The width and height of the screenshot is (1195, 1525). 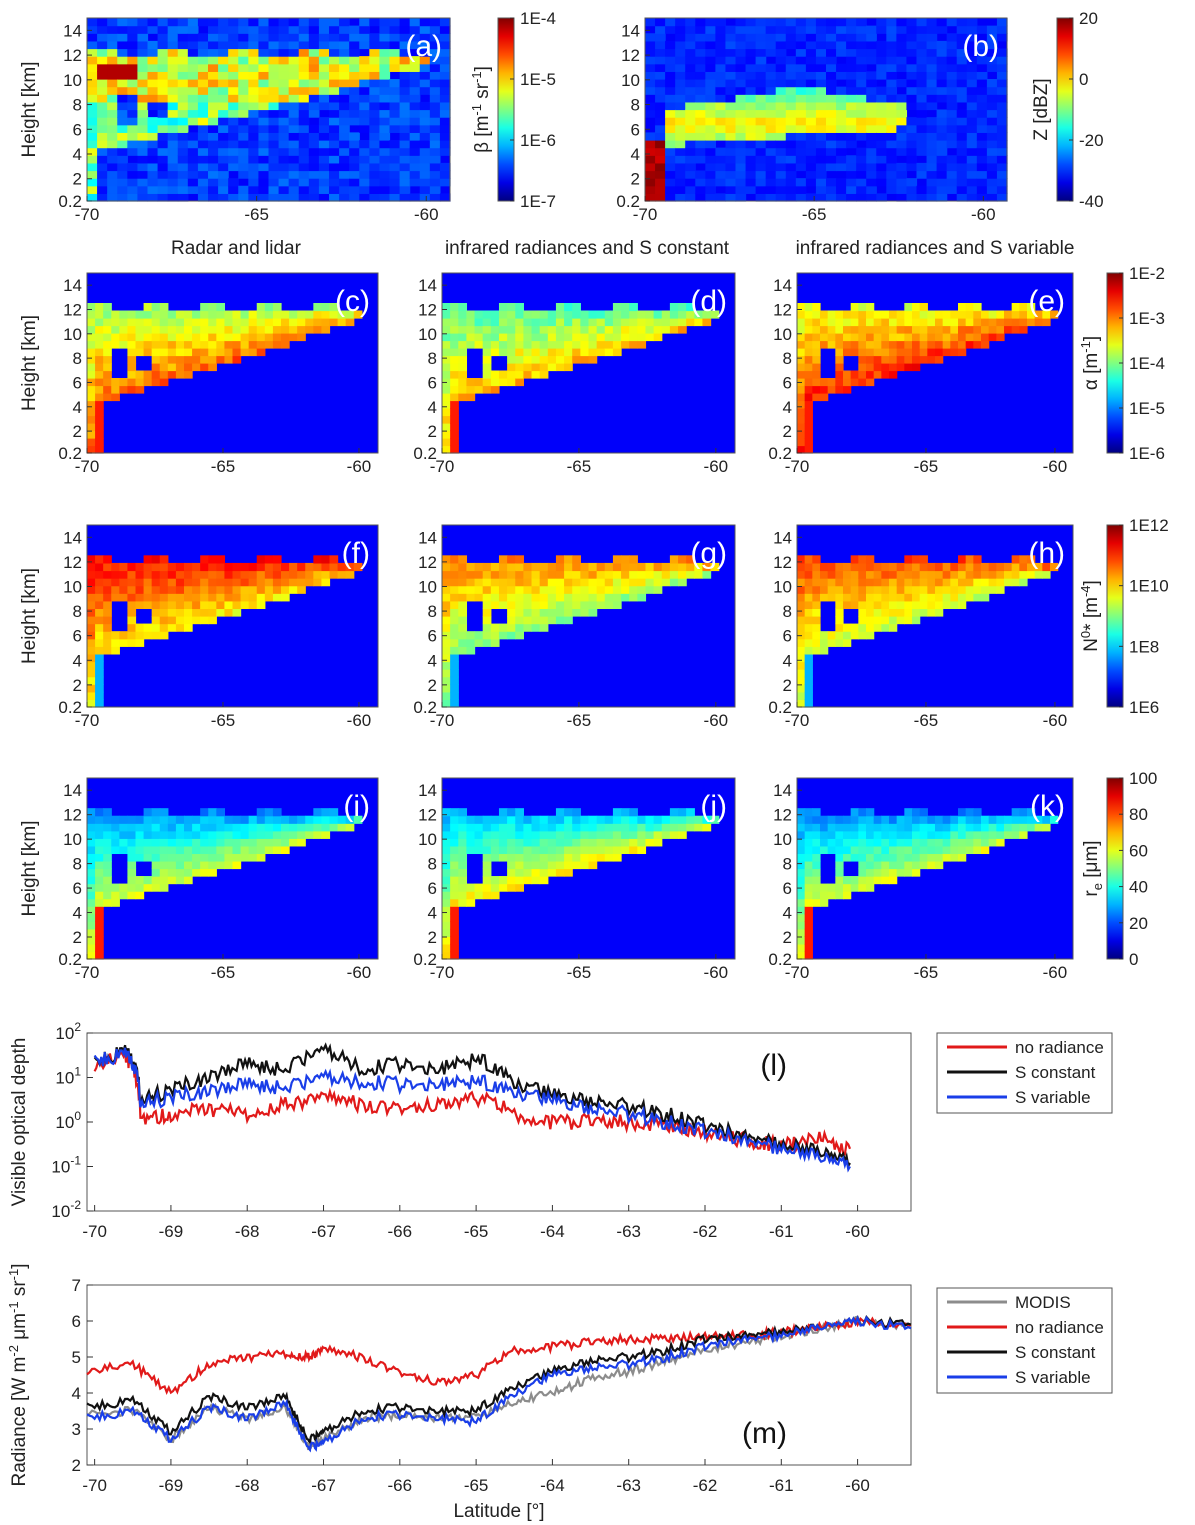 I want to click on y-tick-label: 100, so click(x=68, y=1120).